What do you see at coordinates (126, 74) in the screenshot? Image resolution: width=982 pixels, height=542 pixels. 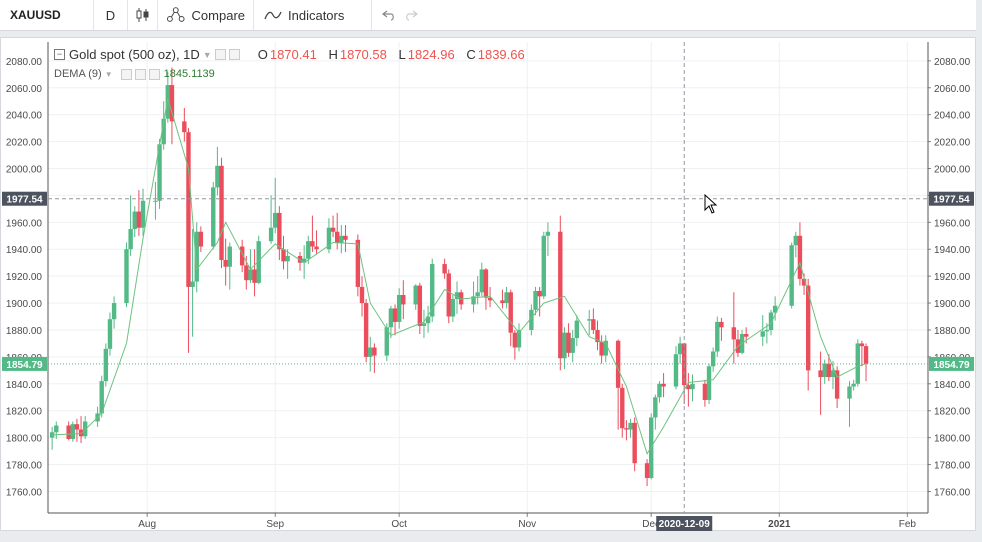 I see `study-settings-icon` at bounding box center [126, 74].